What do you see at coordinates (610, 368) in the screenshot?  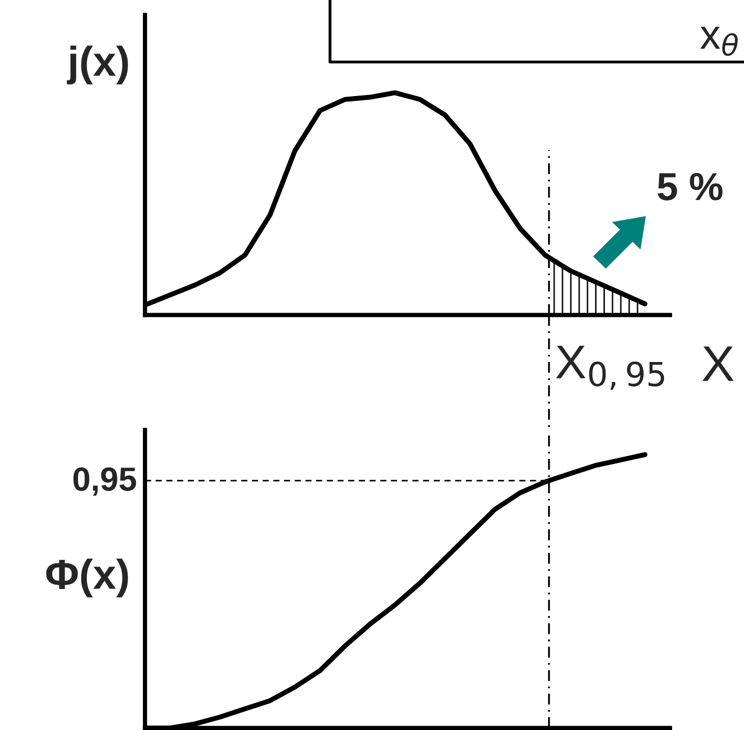 I see `text: X$_{0,95}$` at bounding box center [610, 368].